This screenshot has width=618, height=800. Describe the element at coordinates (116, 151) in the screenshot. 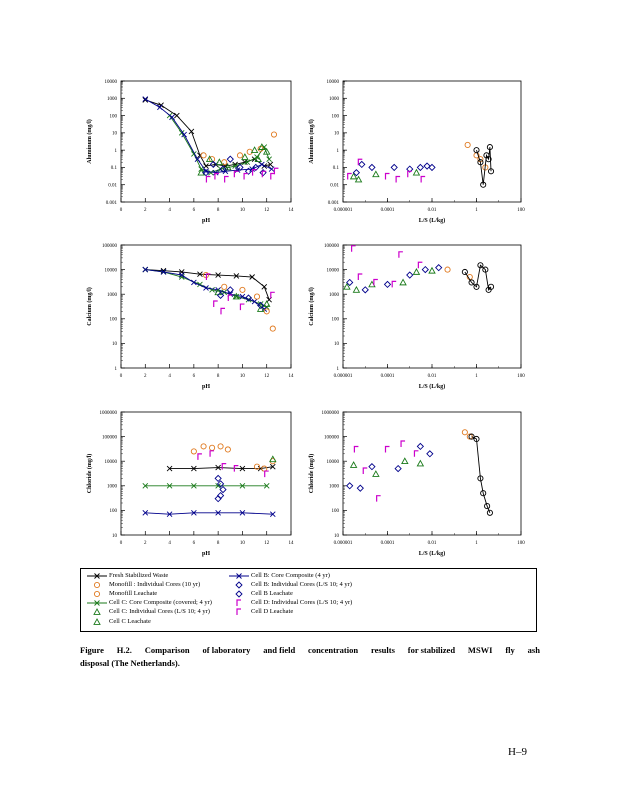

I see `y-tick-label: 1` at that location.